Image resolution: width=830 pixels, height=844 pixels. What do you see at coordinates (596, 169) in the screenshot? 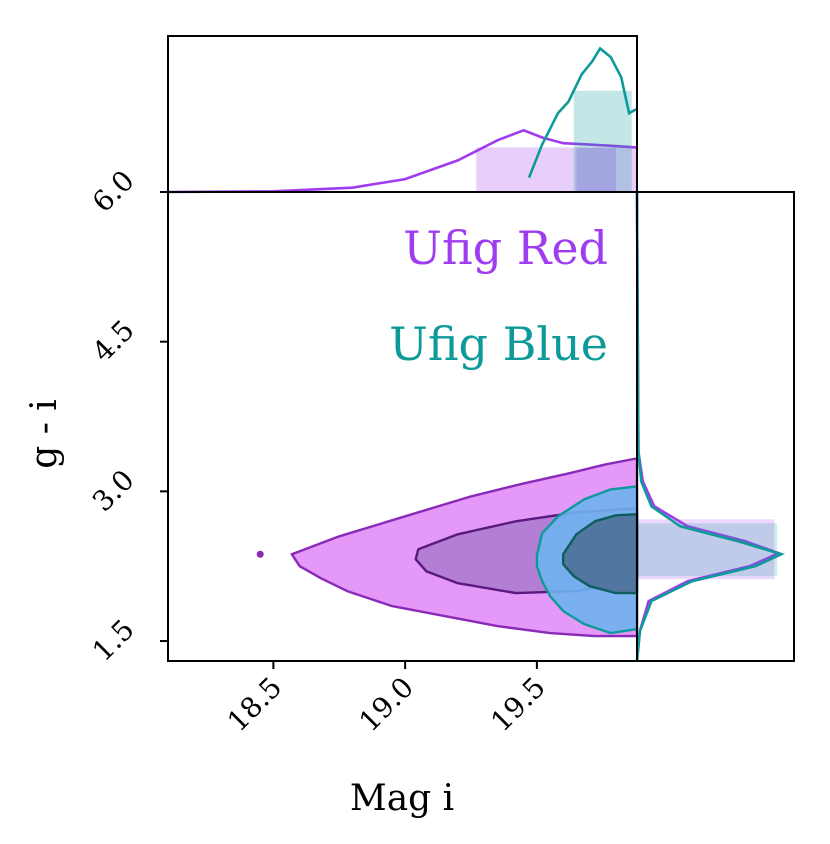
I see `top-band-inner-ufig-red` at bounding box center [596, 169].